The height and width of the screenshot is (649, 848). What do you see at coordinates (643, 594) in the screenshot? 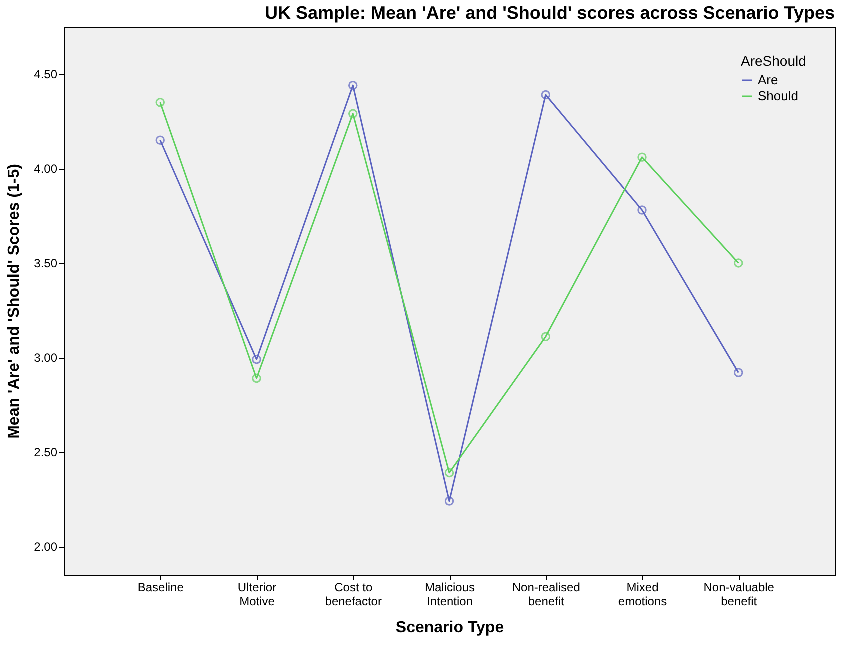
I see `x-tick-label: Mixed emotions` at bounding box center [643, 594].